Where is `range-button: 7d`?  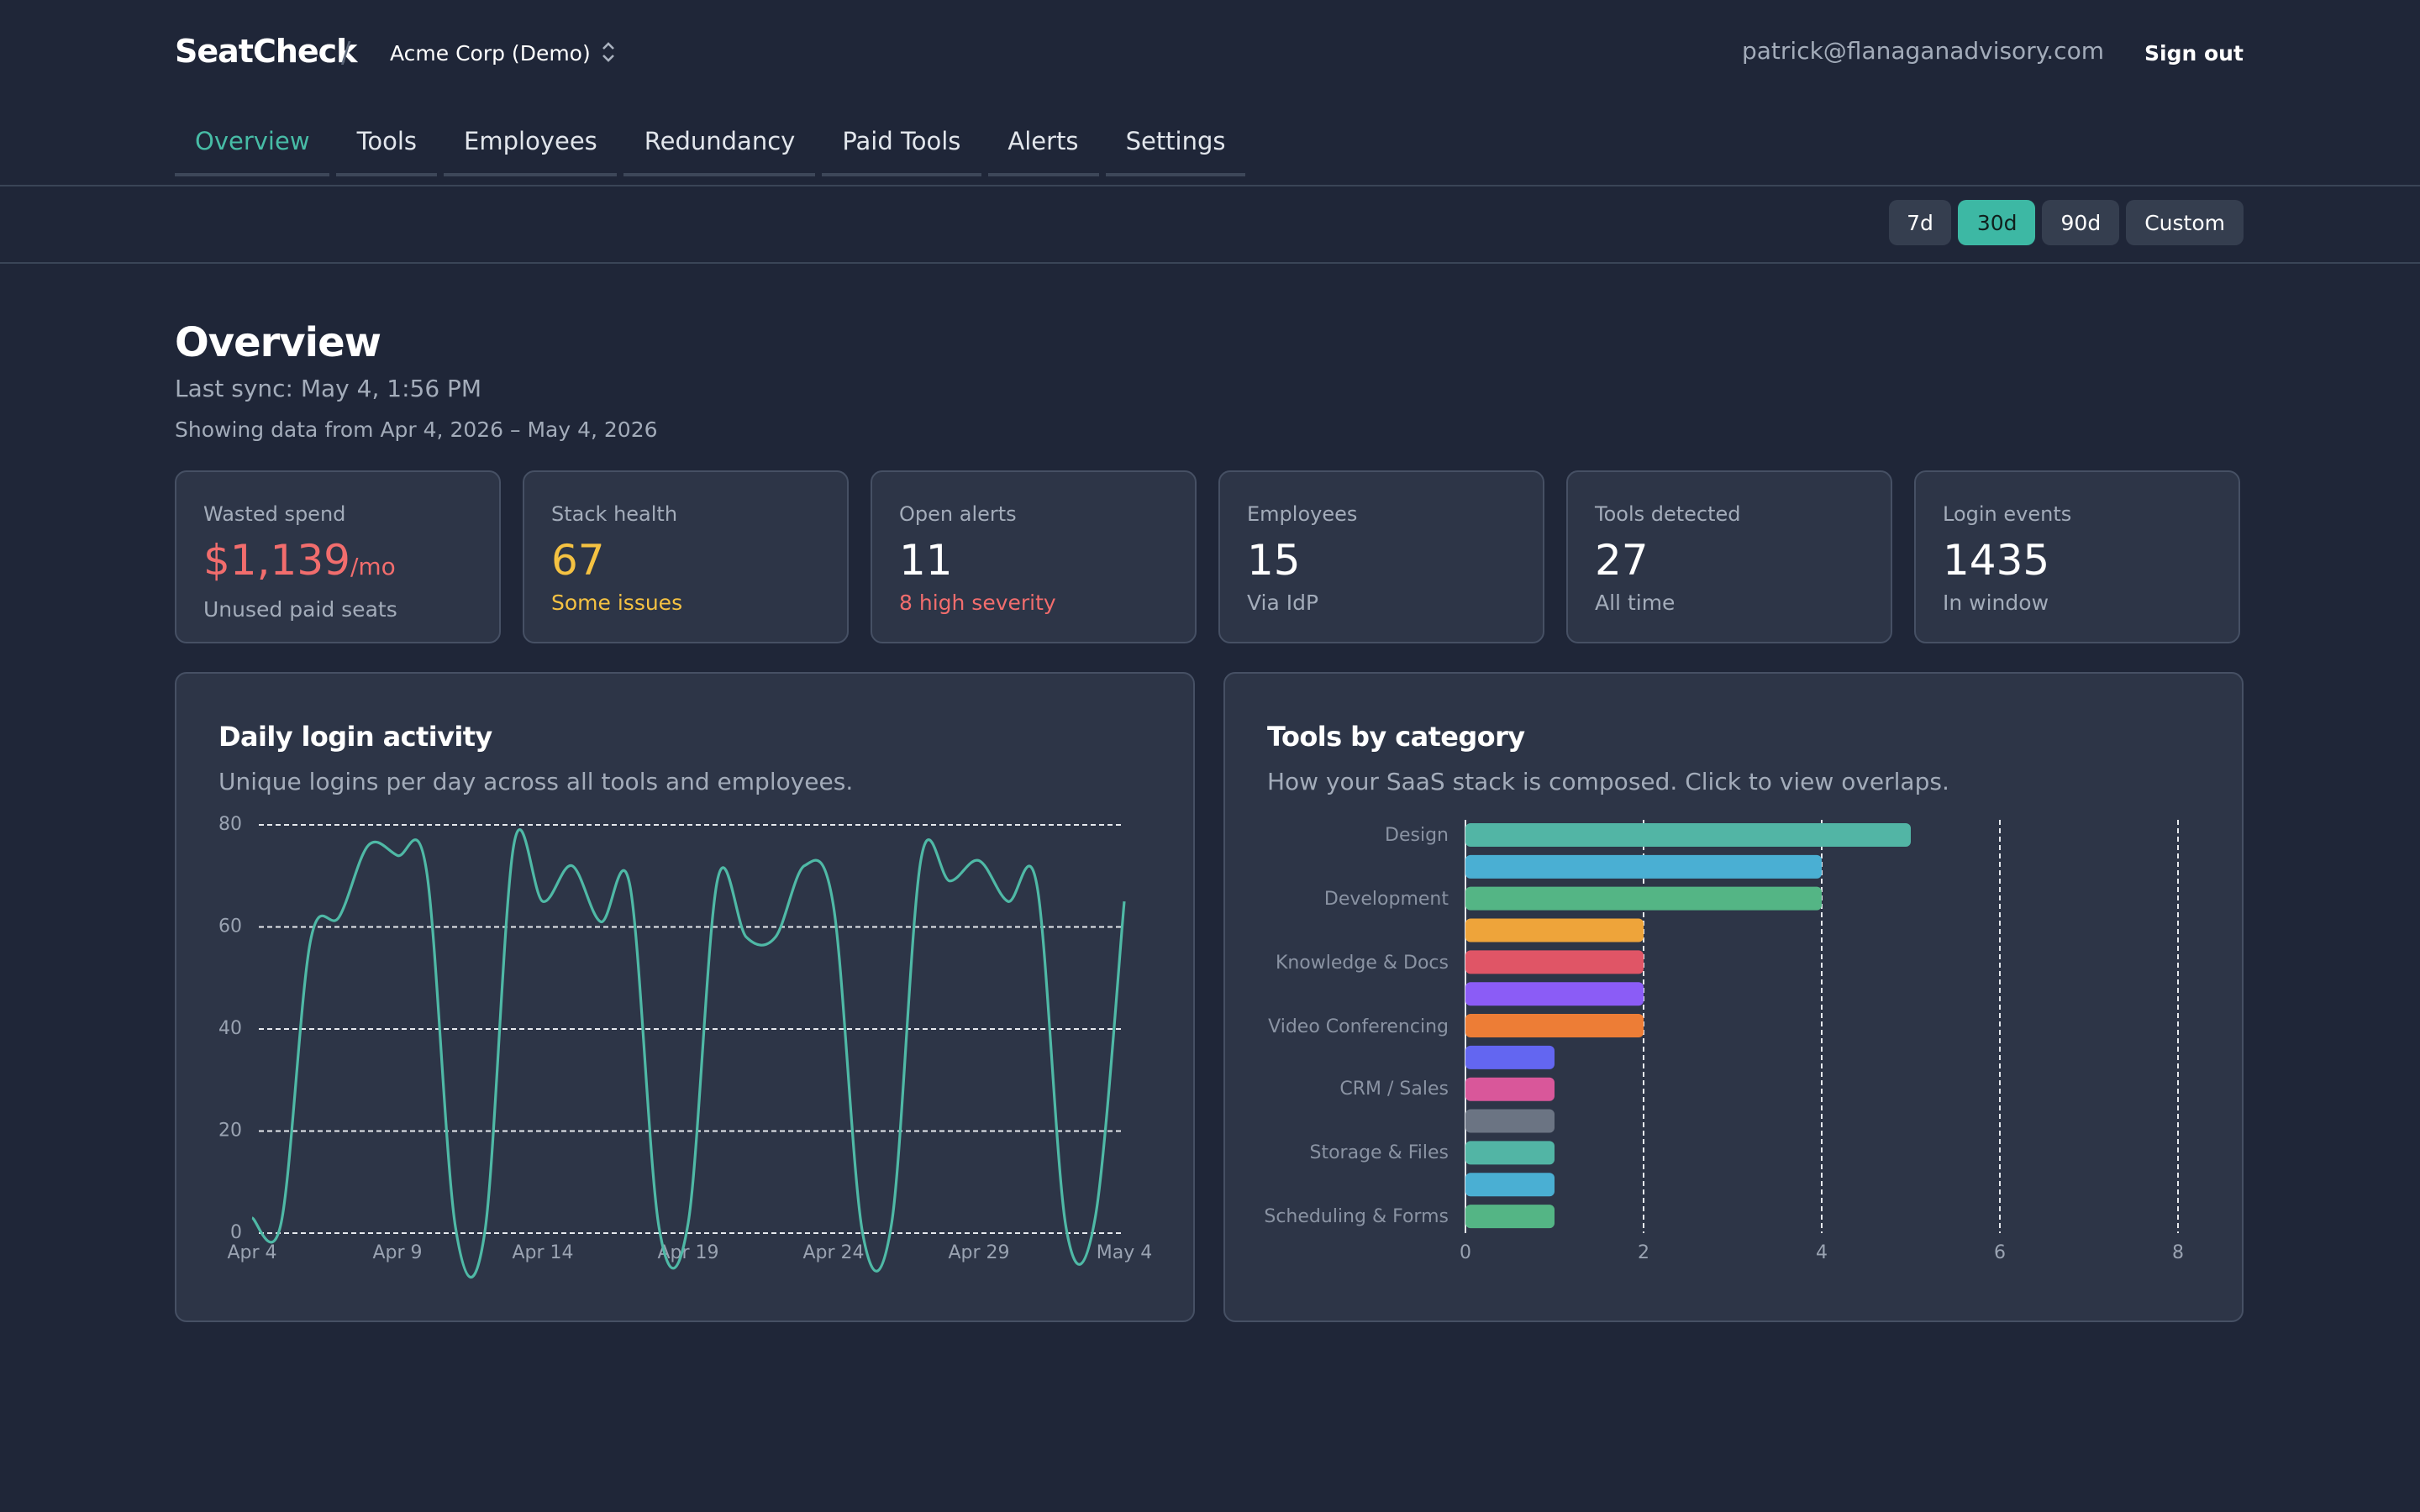 range-button: 7d is located at coordinates (1920, 222).